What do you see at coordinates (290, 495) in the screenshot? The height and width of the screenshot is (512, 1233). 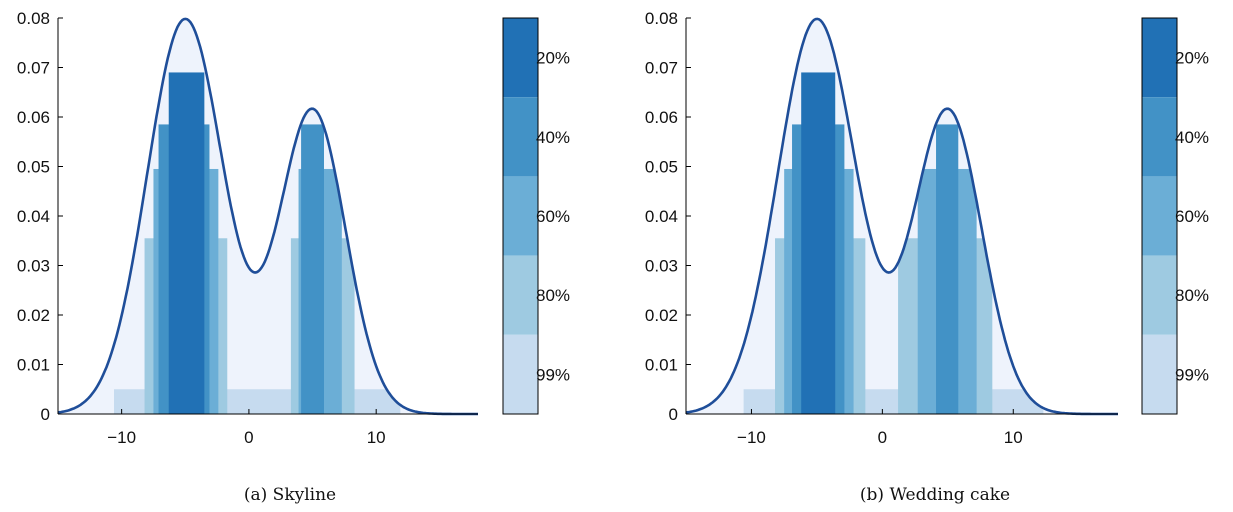 I see `caption-skyline: (a) Skyline` at bounding box center [290, 495].